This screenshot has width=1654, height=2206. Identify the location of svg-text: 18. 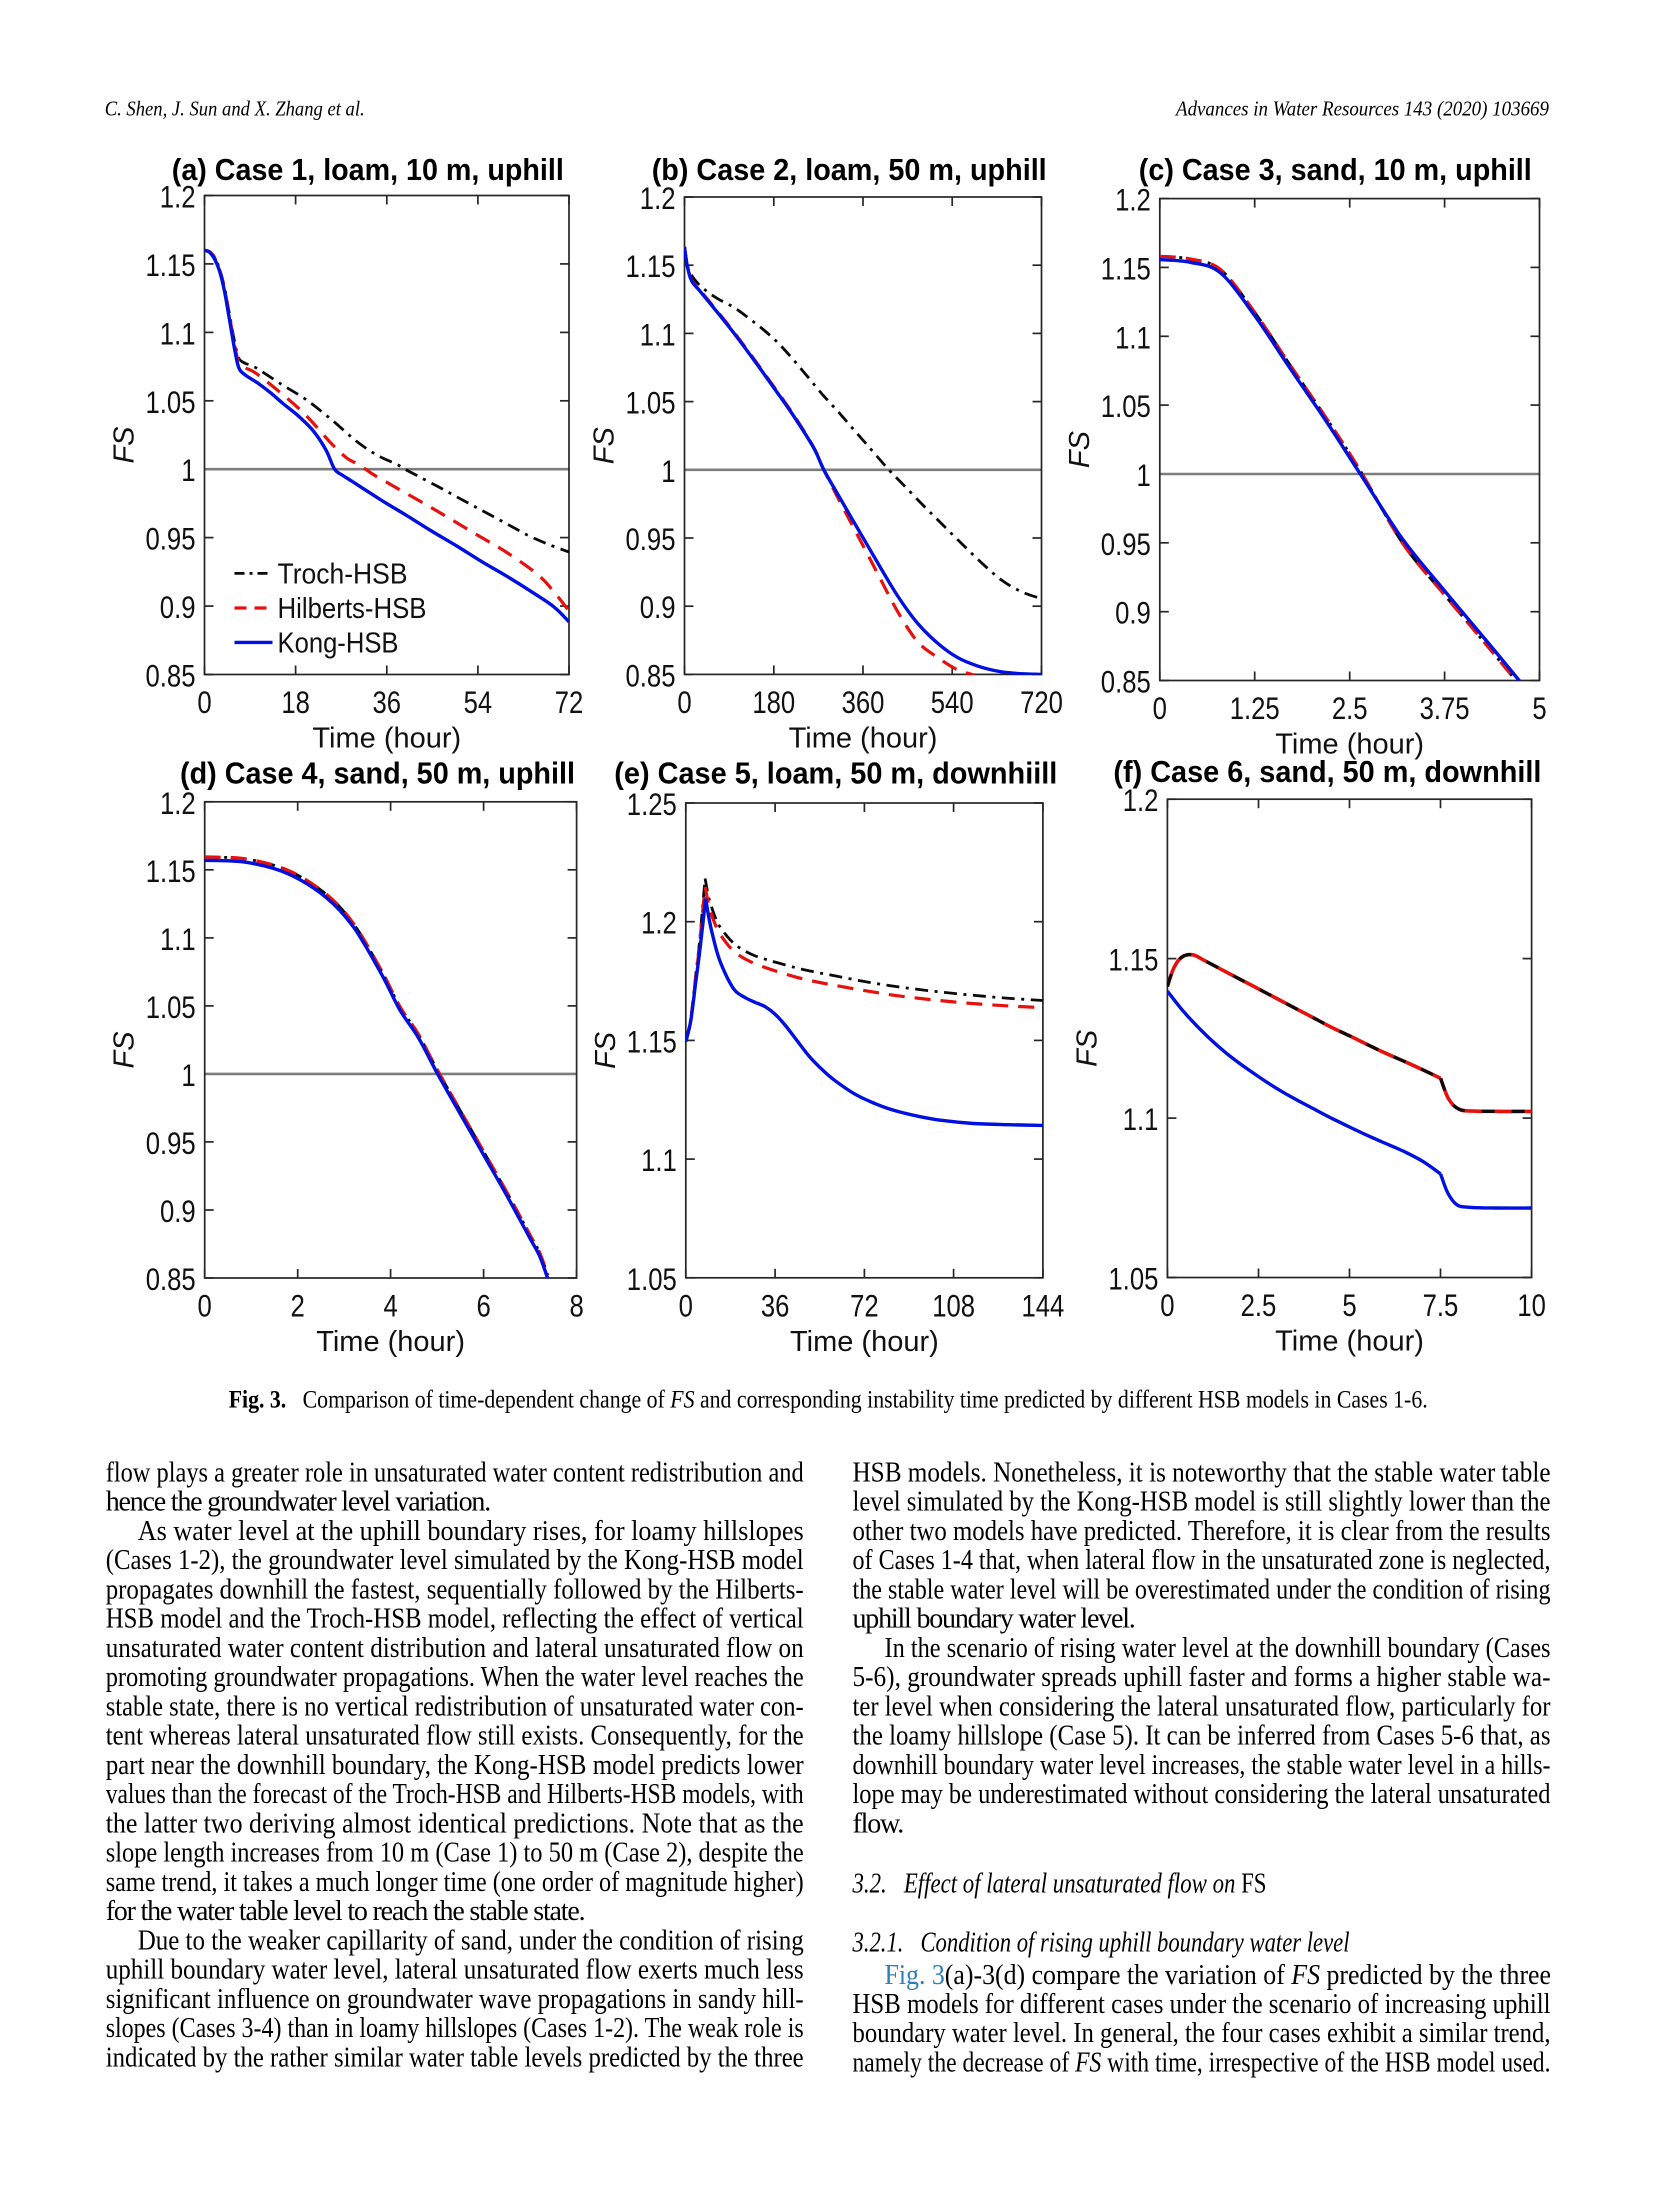
(295, 702).